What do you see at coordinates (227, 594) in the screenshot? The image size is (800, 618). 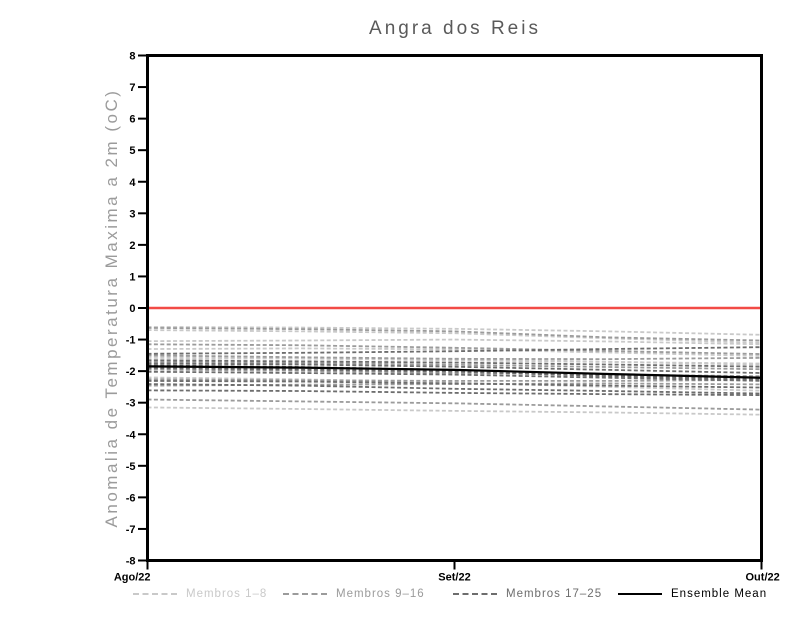 I see `legend-label: Membros 1–8` at bounding box center [227, 594].